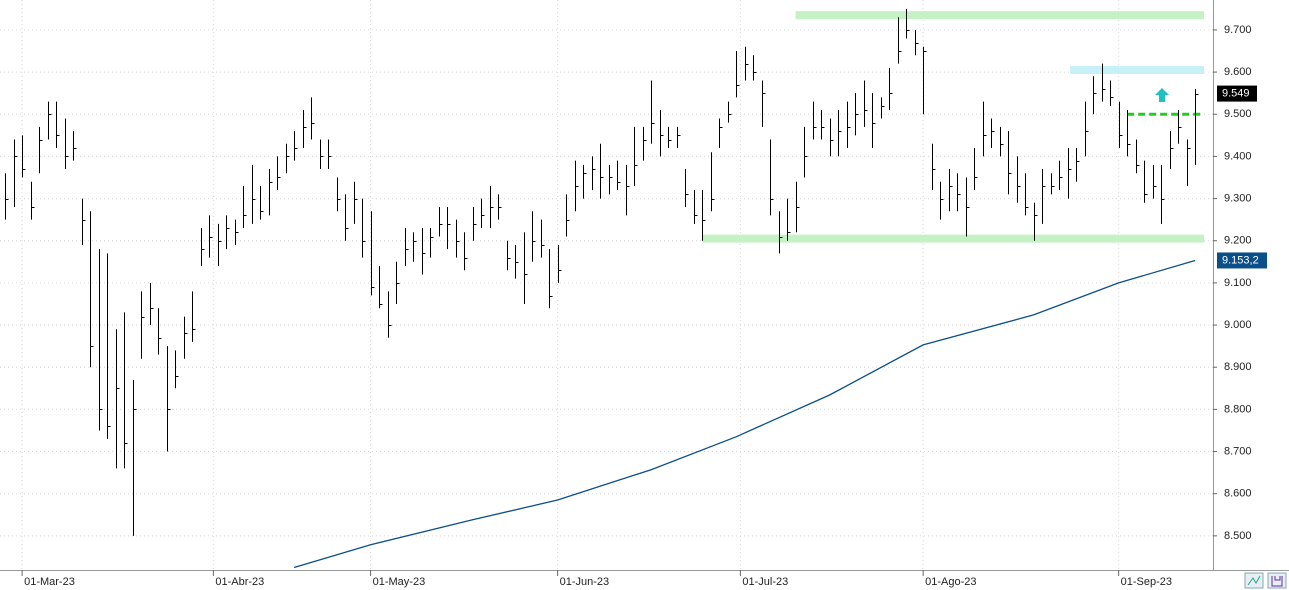 The width and height of the screenshot is (1289, 590). Describe the element at coordinates (1238, 409) in the screenshot. I see `y-tick-label: 8.800` at that location.